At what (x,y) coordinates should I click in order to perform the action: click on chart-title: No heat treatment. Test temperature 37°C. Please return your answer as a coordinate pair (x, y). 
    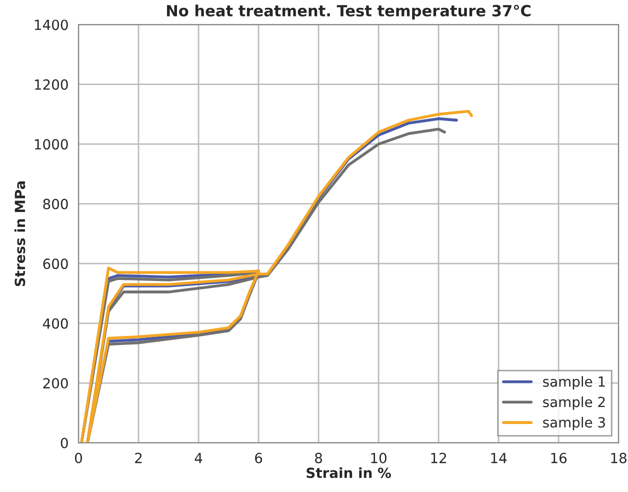
    Looking at the image, I should click on (349, 12).